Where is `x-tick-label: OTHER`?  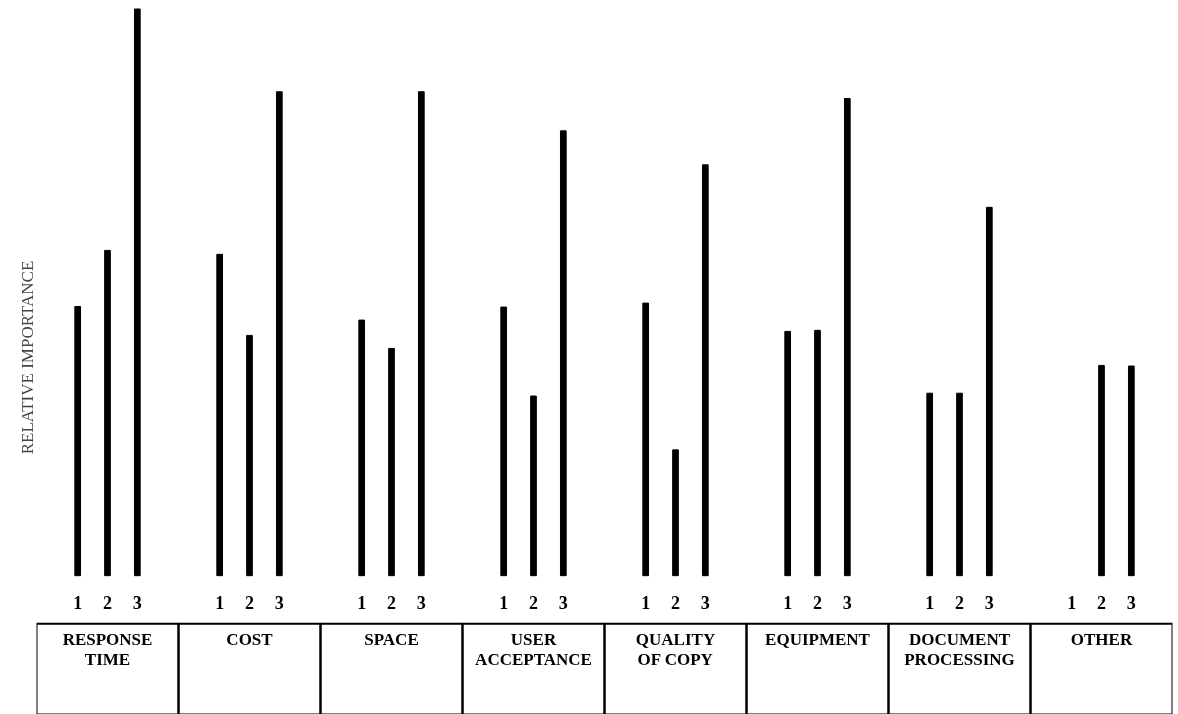 x-tick-label: OTHER is located at coordinates (1101, 639).